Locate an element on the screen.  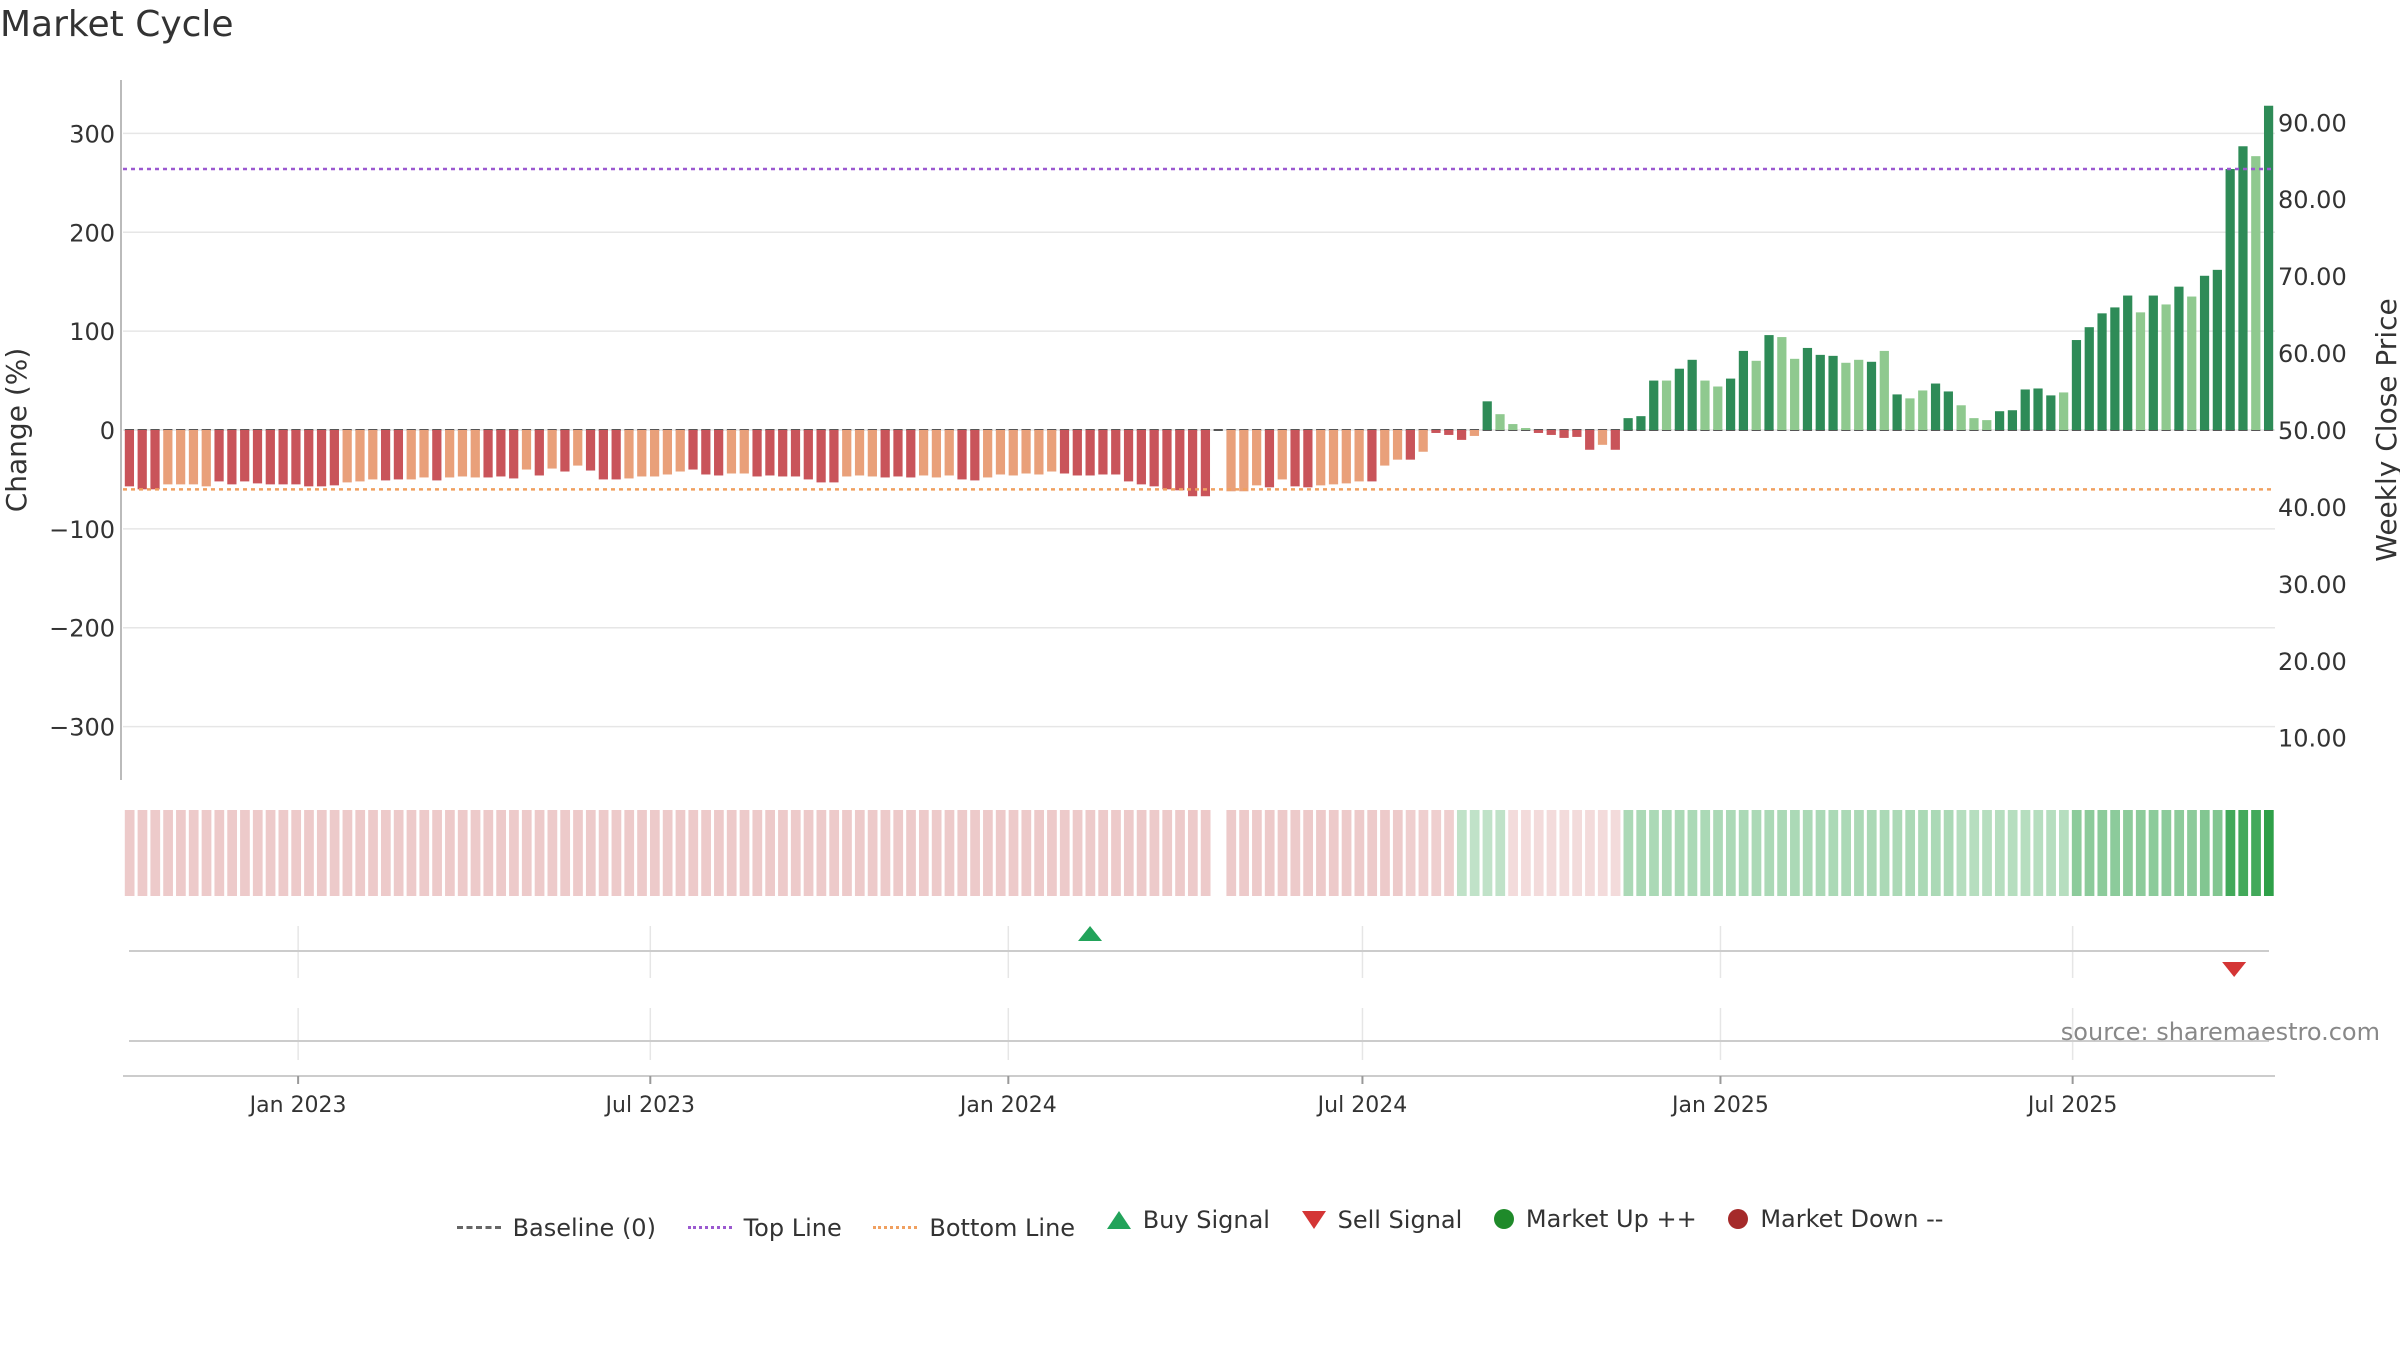
x-tick-label: Jan 2023 is located at coordinates (297, 1105).